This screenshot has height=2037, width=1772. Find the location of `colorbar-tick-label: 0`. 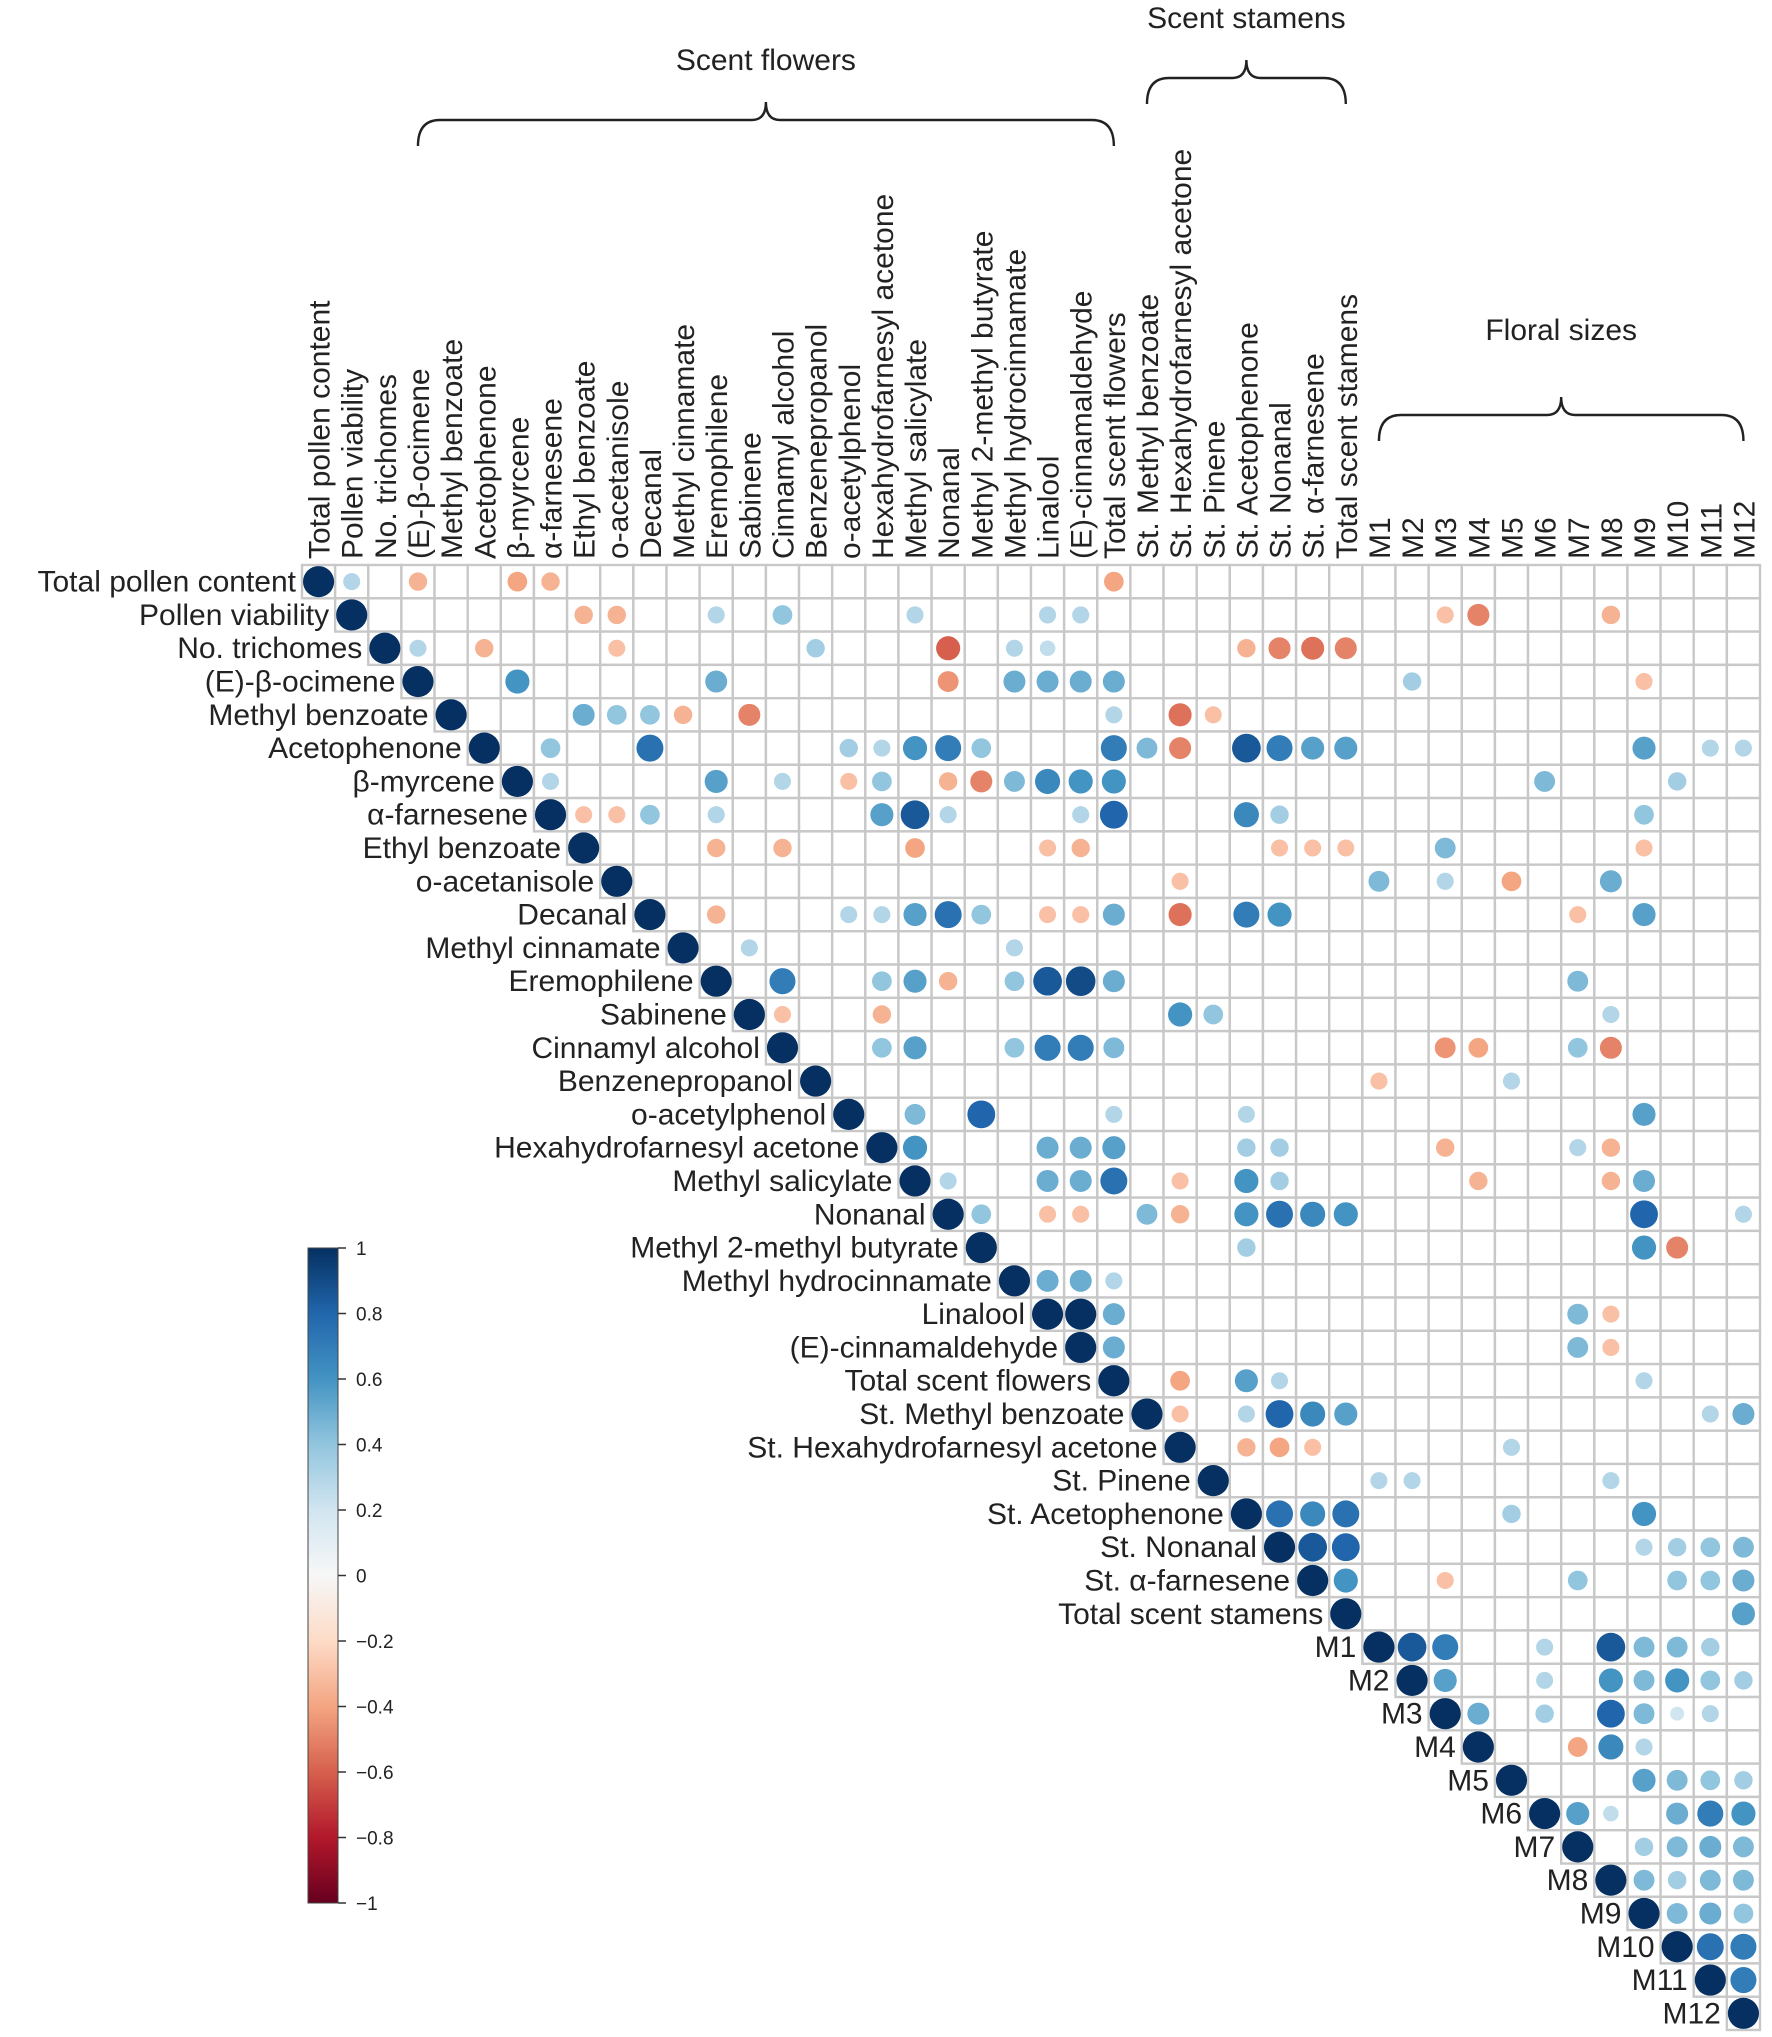

colorbar-tick-label: 0 is located at coordinates (361, 1577).